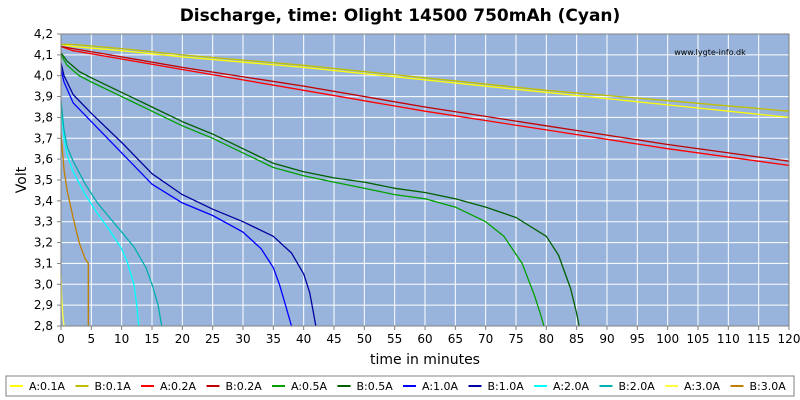 This screenshot has height=400, width=800. I want to click on x-tick-label: 5, so click(92, 339).